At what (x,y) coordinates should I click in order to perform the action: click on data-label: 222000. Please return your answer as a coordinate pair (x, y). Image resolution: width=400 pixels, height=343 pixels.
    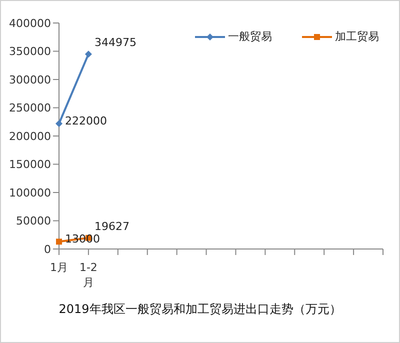
    Looking at the image, I should click on (86, 121).